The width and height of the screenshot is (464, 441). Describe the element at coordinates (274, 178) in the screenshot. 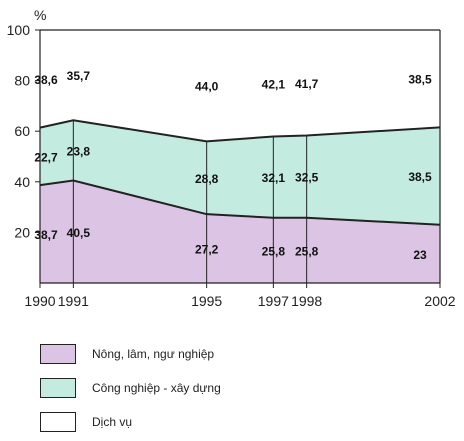

I see `data-label-industry-1997: 32,1` at that location.